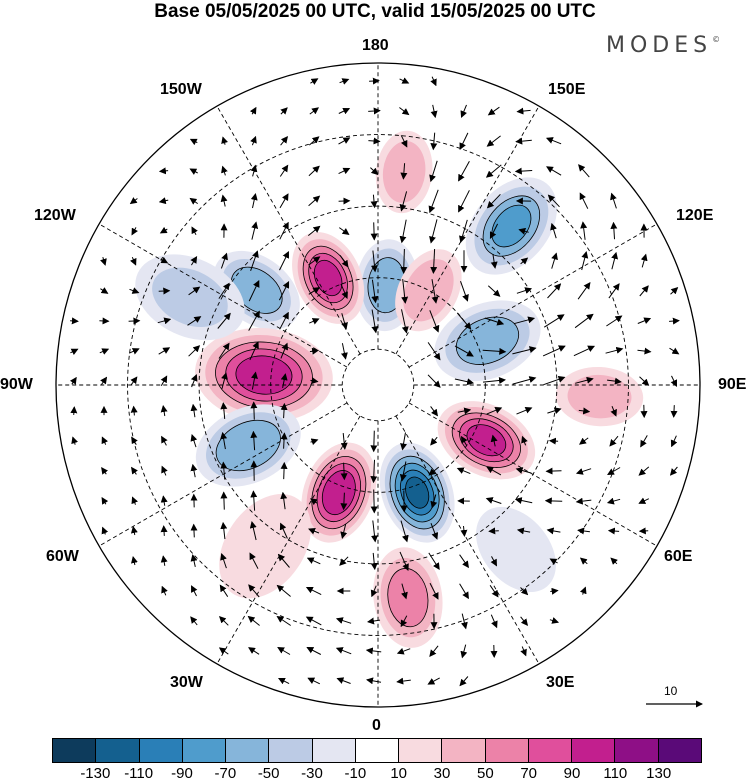  I want to click on colorbar-tick-label: -110, so click(139, 773).